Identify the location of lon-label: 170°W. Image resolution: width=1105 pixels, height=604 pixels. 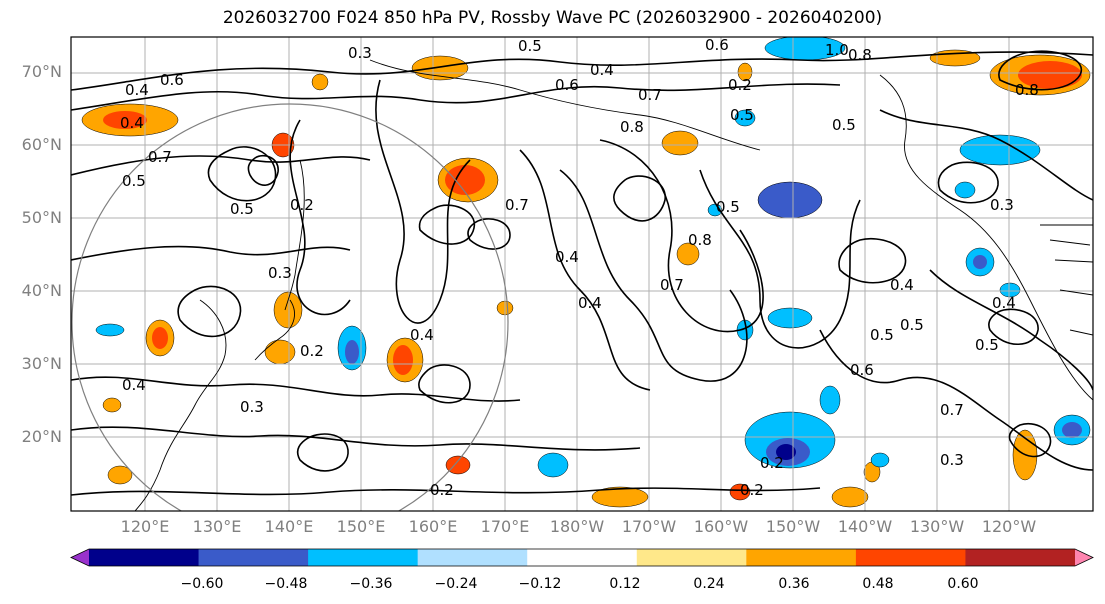
(649, 526).